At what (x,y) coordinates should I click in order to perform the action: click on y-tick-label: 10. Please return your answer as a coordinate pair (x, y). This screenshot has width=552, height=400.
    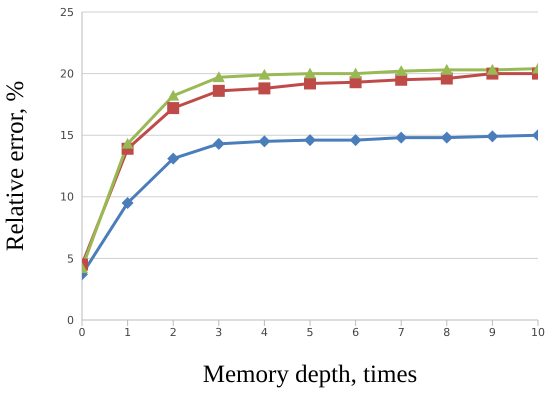
    Looking at the image, I should click on (67, 197).